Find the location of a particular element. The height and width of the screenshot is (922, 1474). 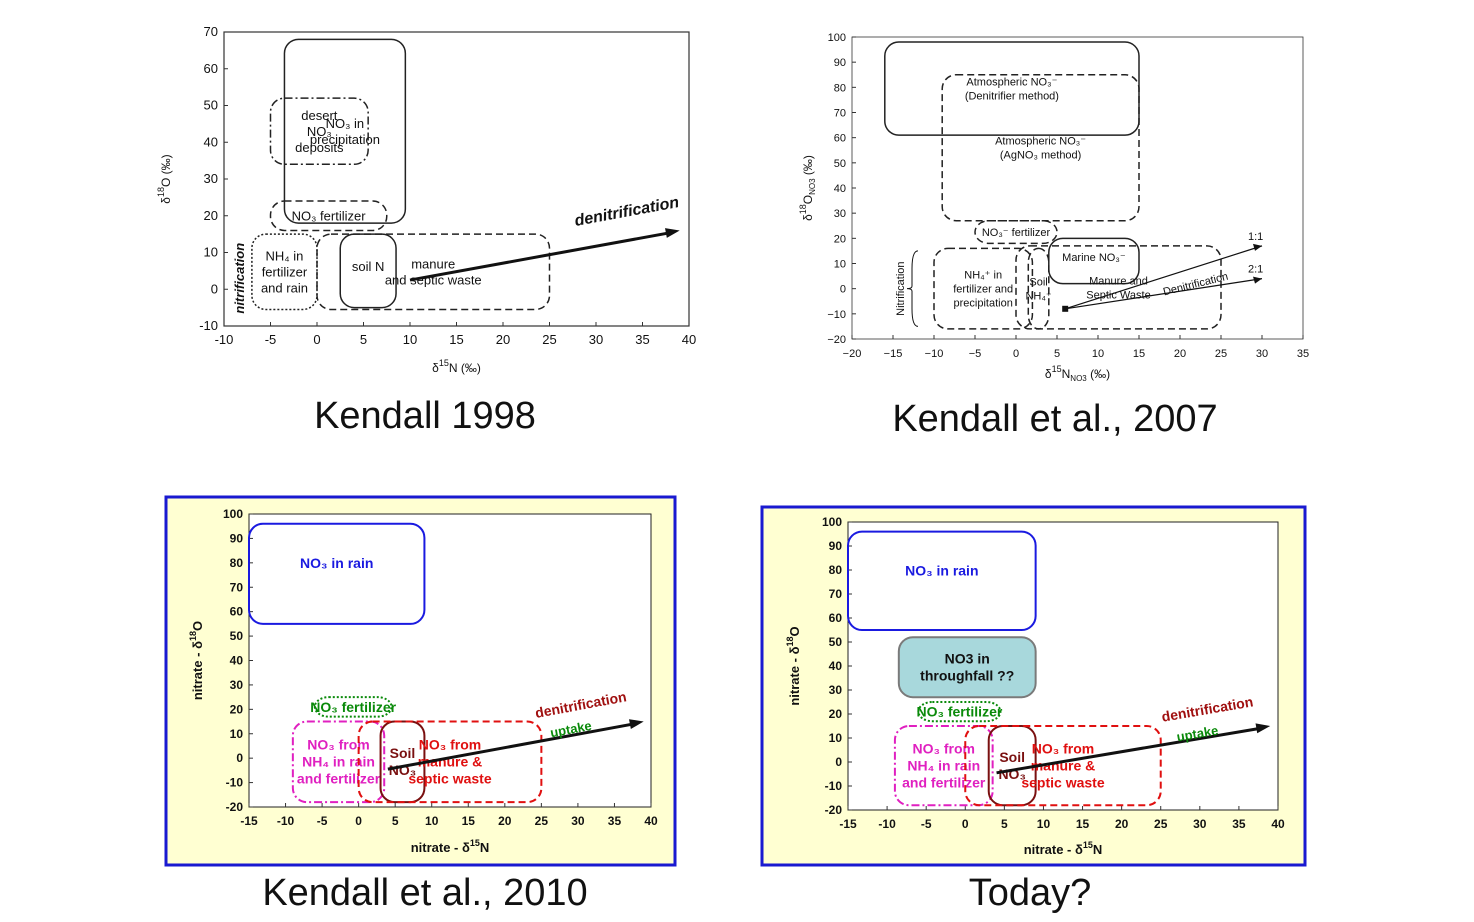

x-tick-label: 35 is located at coordinates (1239, 824).